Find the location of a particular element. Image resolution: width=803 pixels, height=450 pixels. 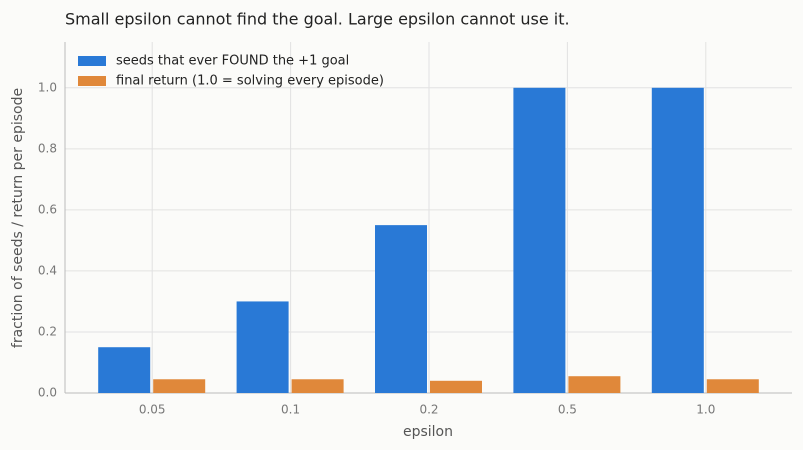

x-tick-label: 0.05 is located at coordinates (152, 410).